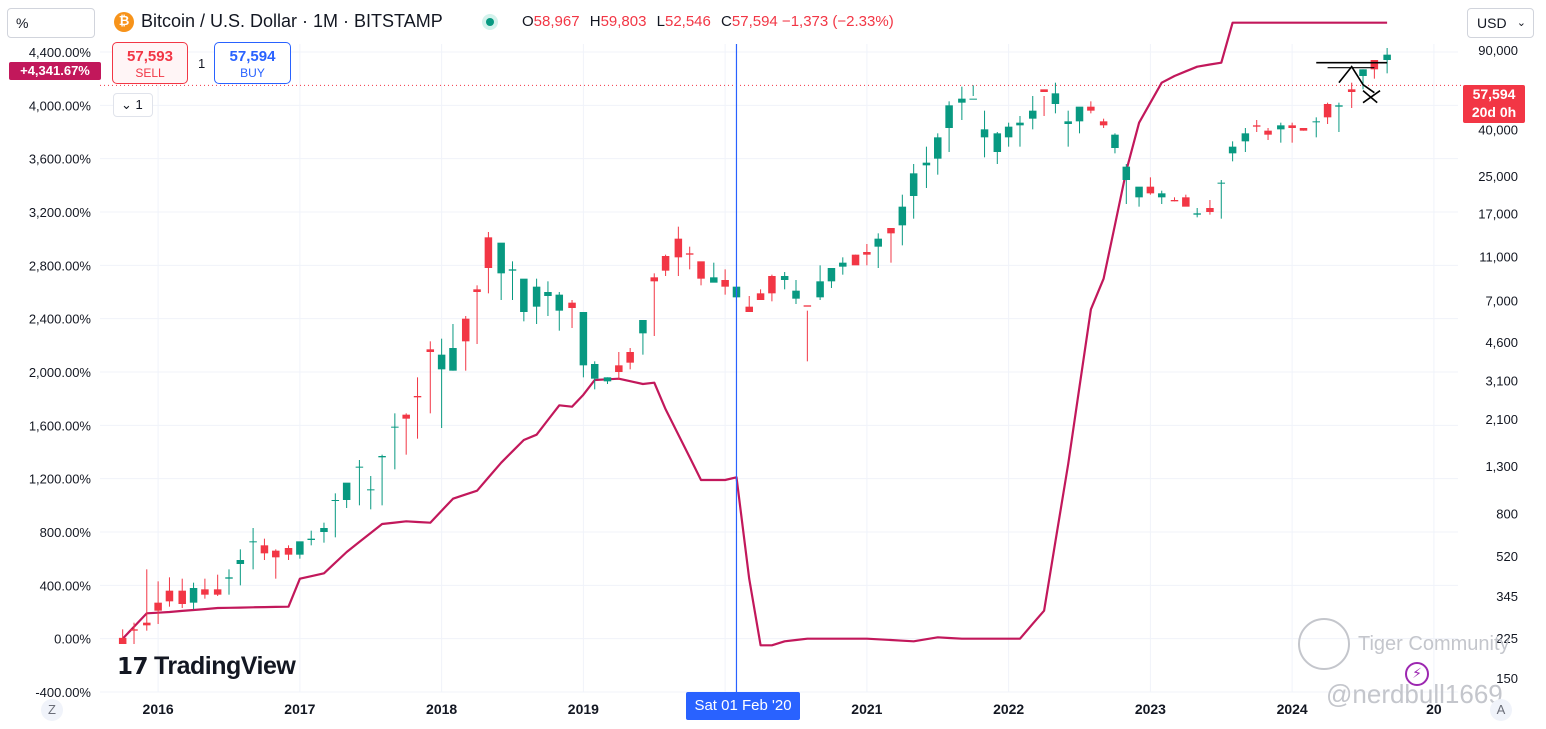 This screenshot has width=1546, height=729. What do you see at coordinates (1324, 644) in the screenshot?
I see `tiger-watermark-logo-icon` at bounding box center [1324, 644].